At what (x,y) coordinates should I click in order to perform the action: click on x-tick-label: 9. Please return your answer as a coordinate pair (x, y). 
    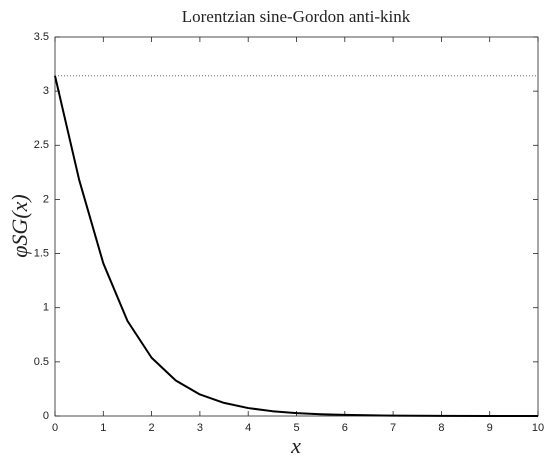
    Looking at the image, I should click on (490, 428).